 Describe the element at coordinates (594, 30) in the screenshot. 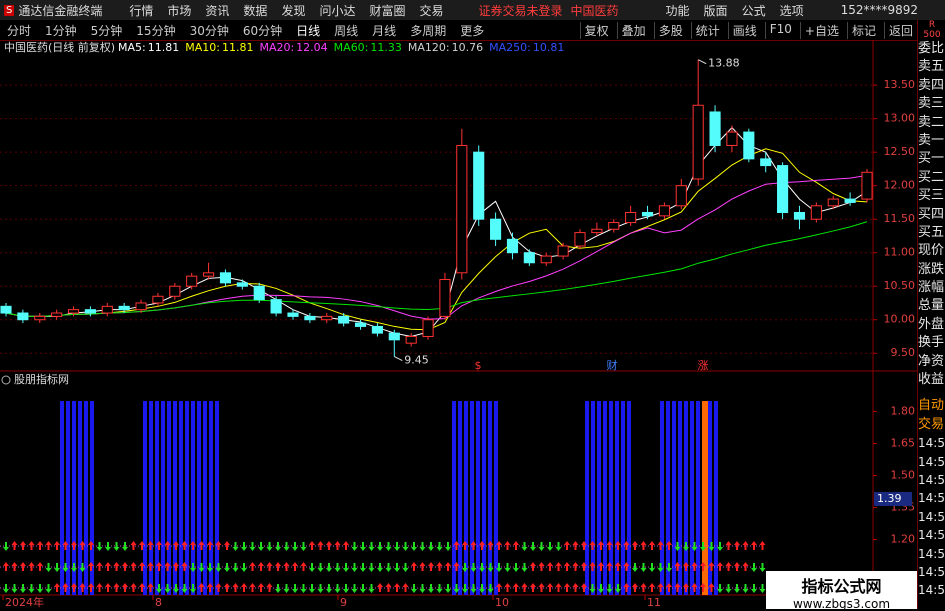

I see `action-button: 复权` at that location.